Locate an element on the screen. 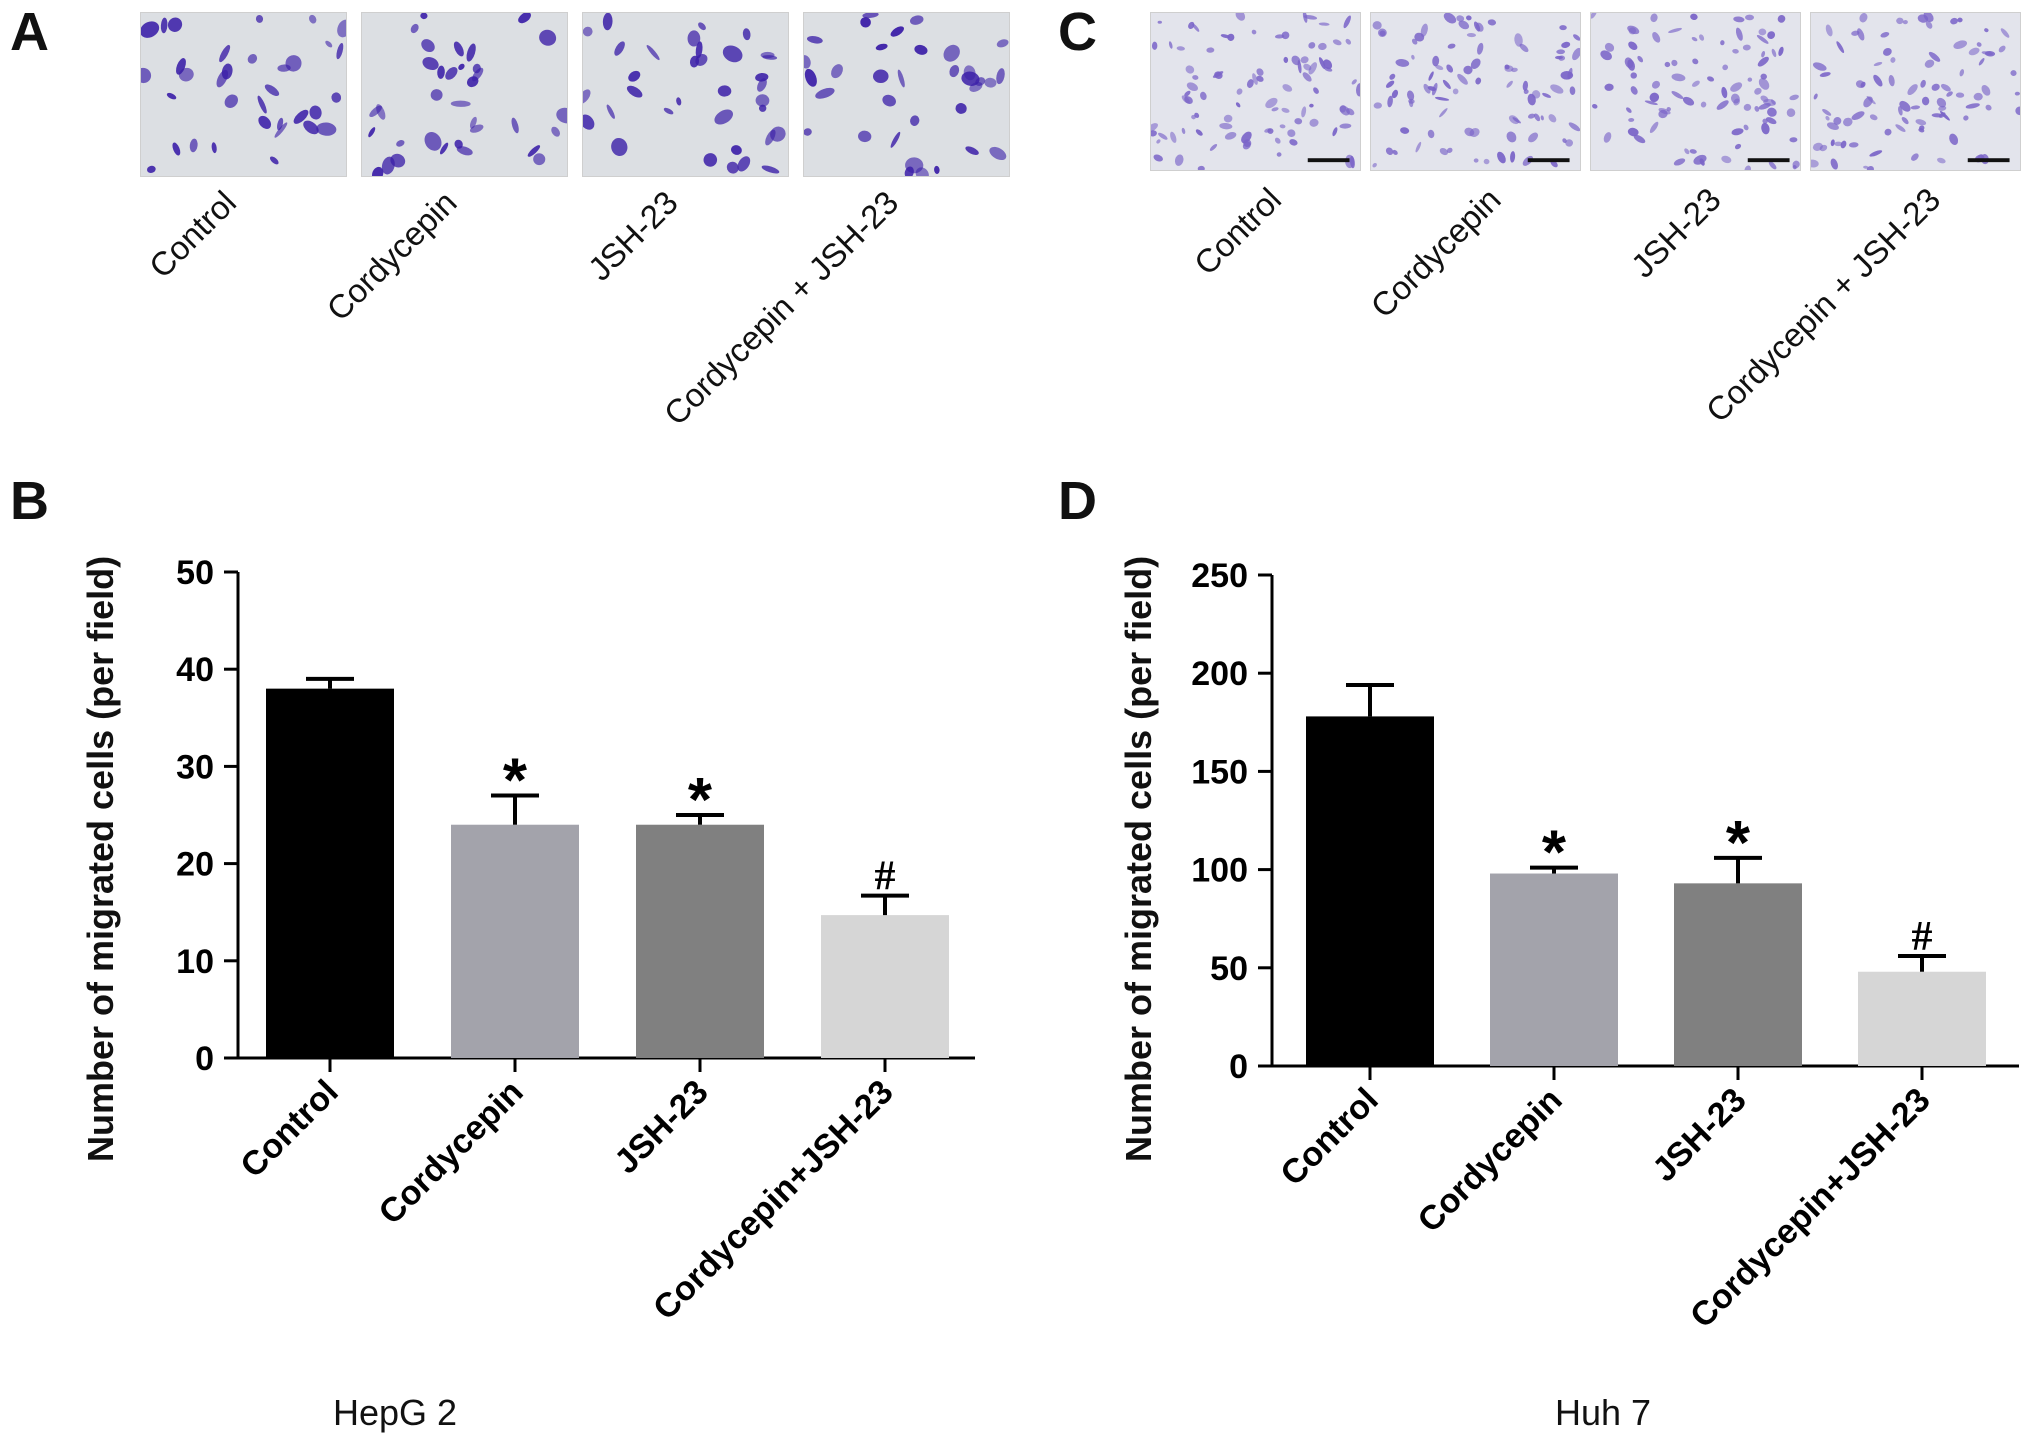 This screenshot has height=1449, width=2031. bar-cordycepin is located at coordinates (1554, 969).